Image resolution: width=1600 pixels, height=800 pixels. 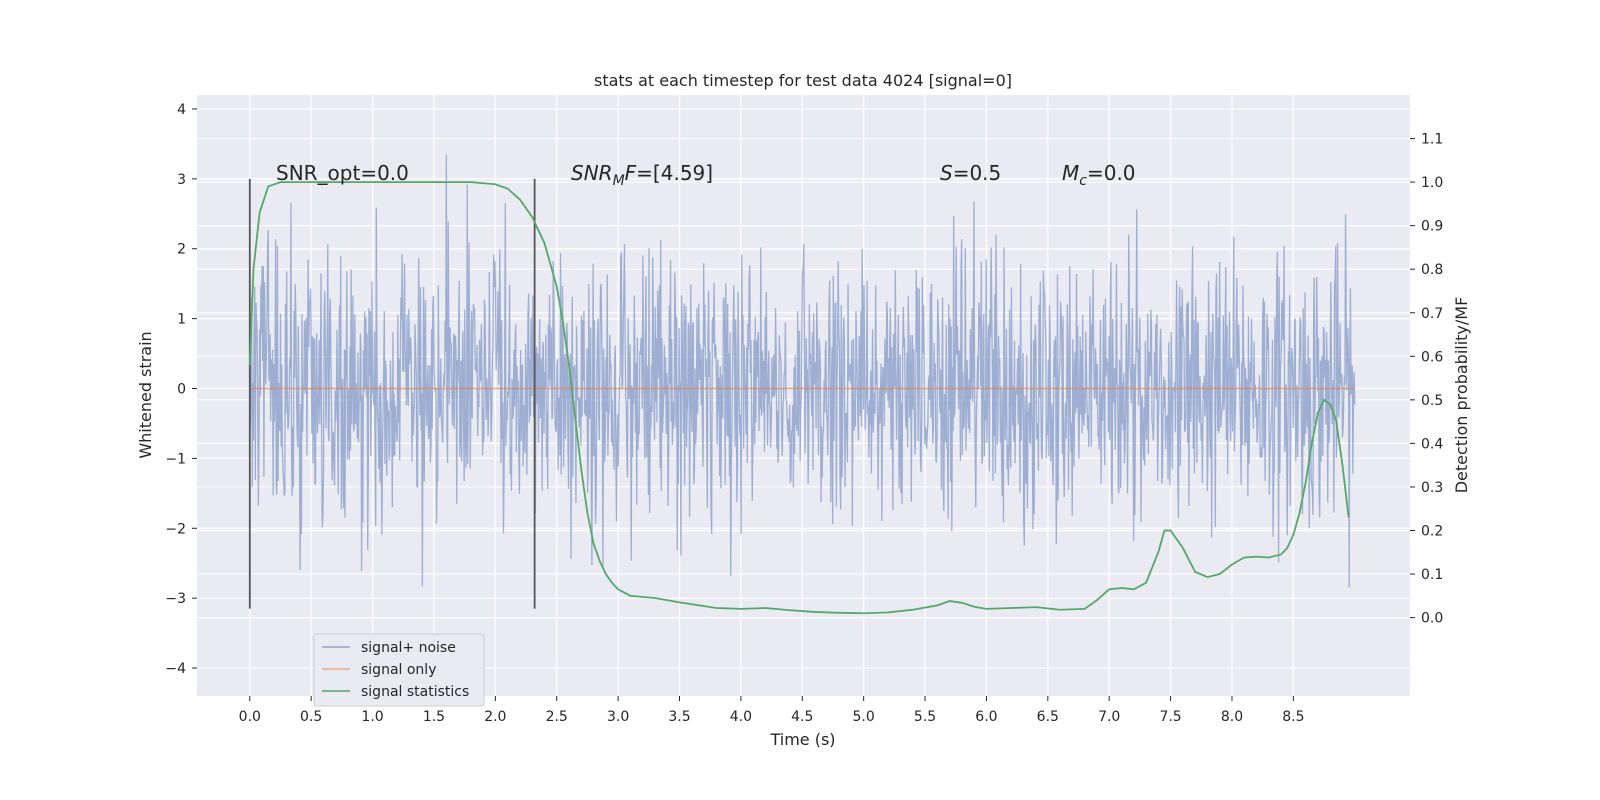 What do you see at coordinates (408, 648) in the screenshot?
I see `legend-label-noise: signal+ noise` at bounding box center [408, 648].